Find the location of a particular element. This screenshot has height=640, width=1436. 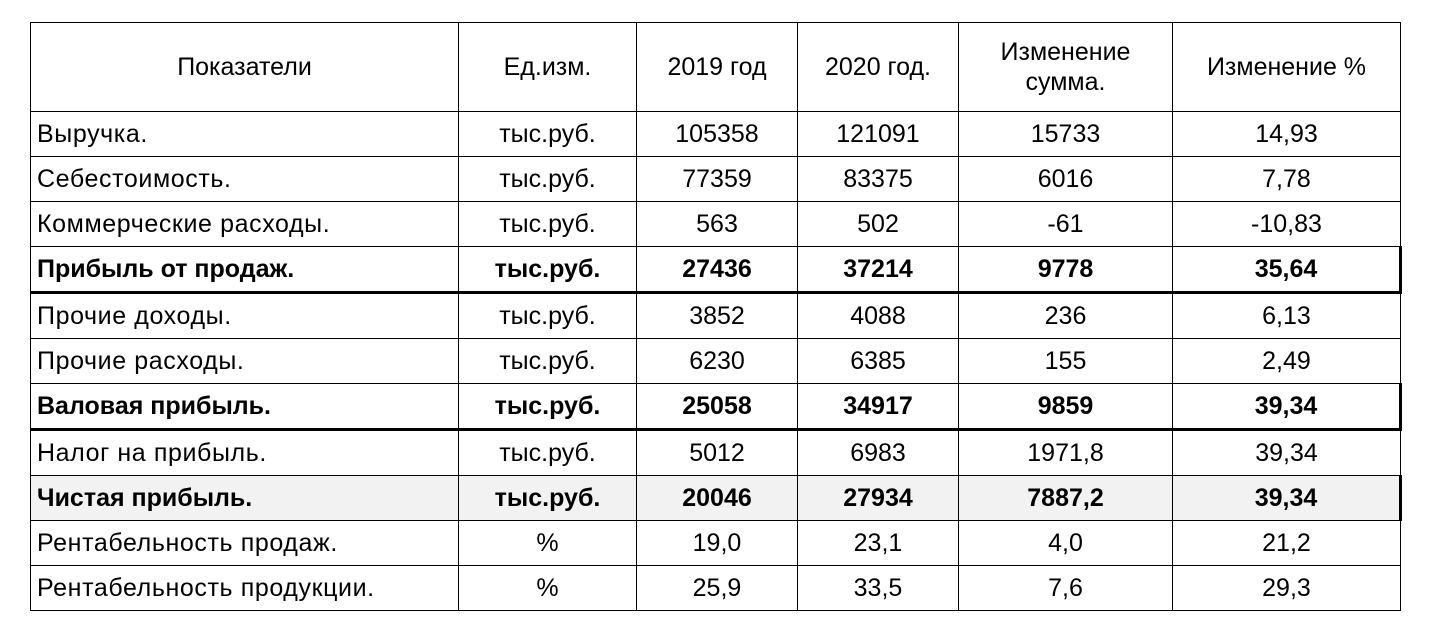

header-cell: 2019 год is located at coordinates (717, 67).